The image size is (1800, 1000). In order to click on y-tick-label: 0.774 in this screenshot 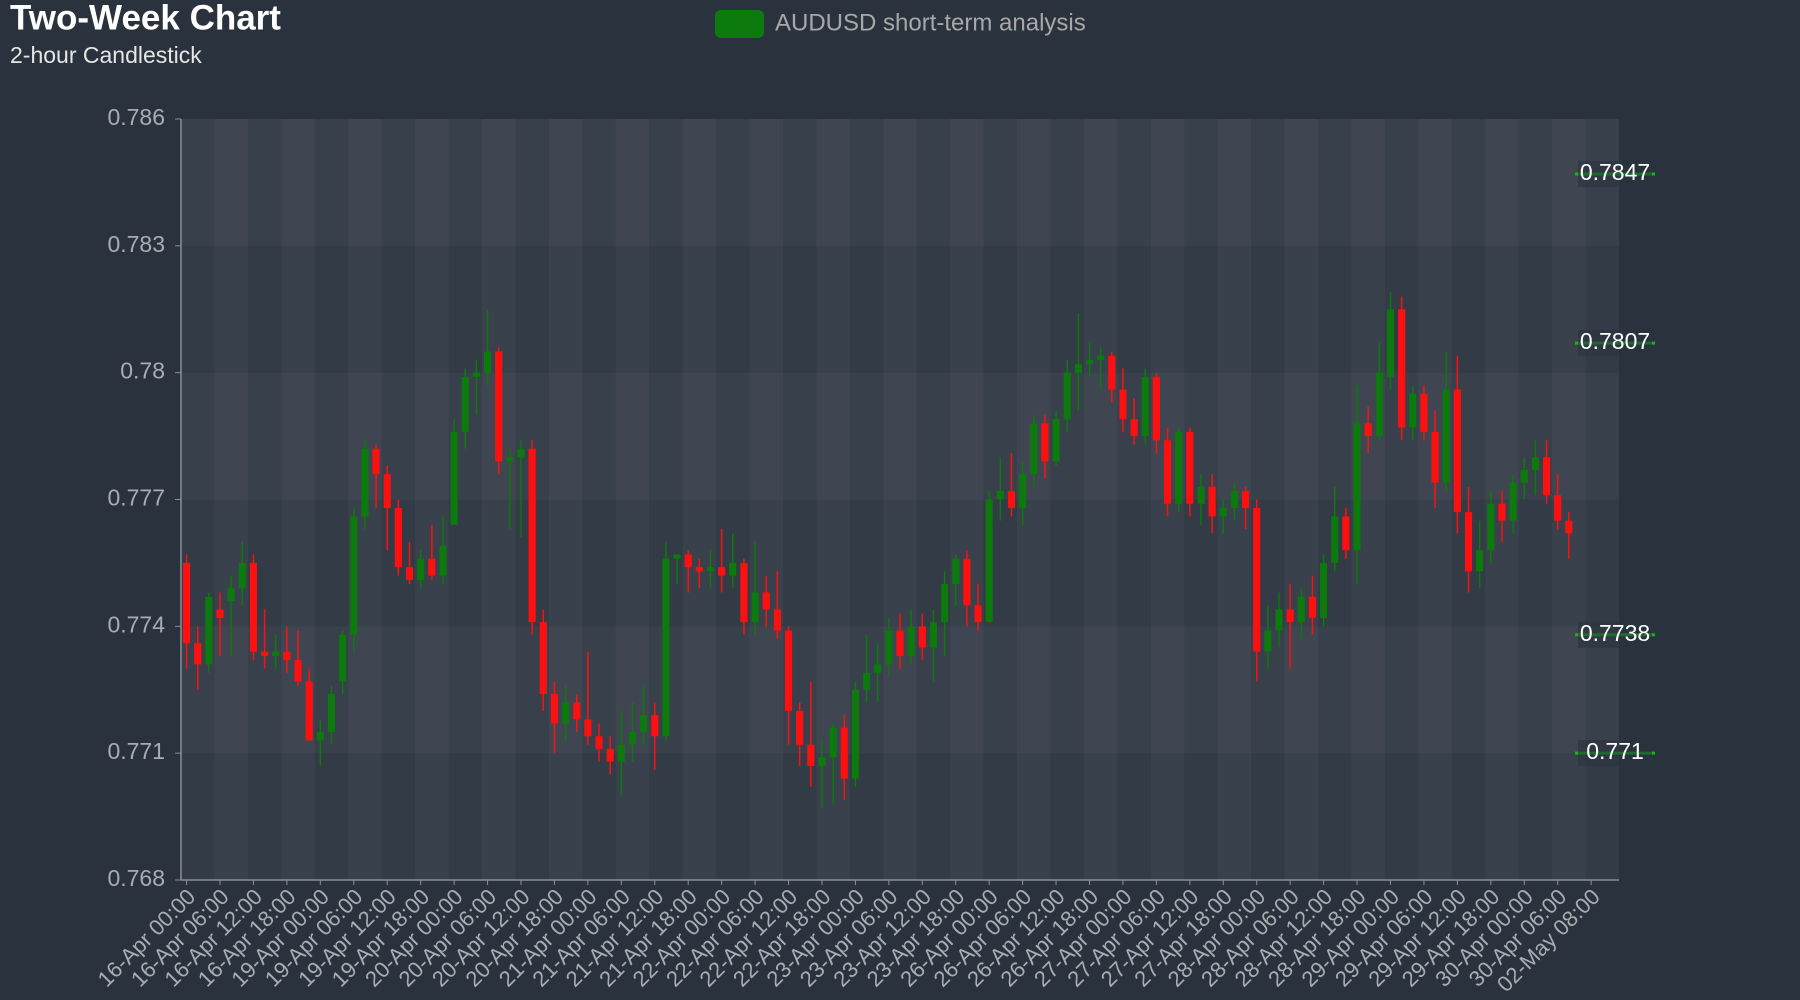, I will do `click(136, 624)`.